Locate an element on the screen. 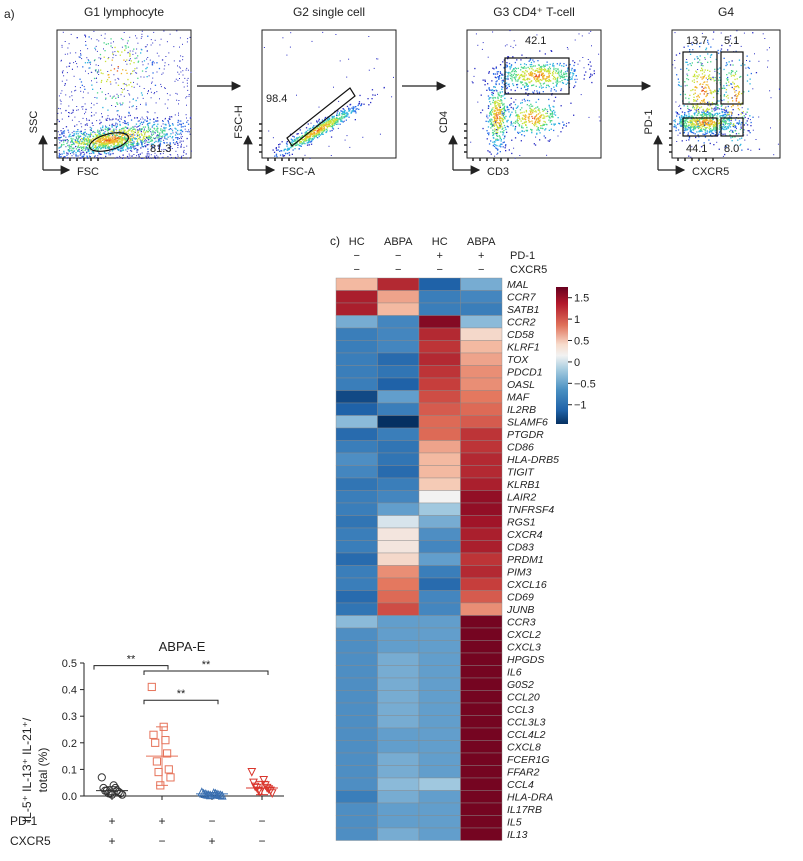 The image size is (803, 861). colorbar-tick-label: 0.5 is located at coordinates (581, 342).